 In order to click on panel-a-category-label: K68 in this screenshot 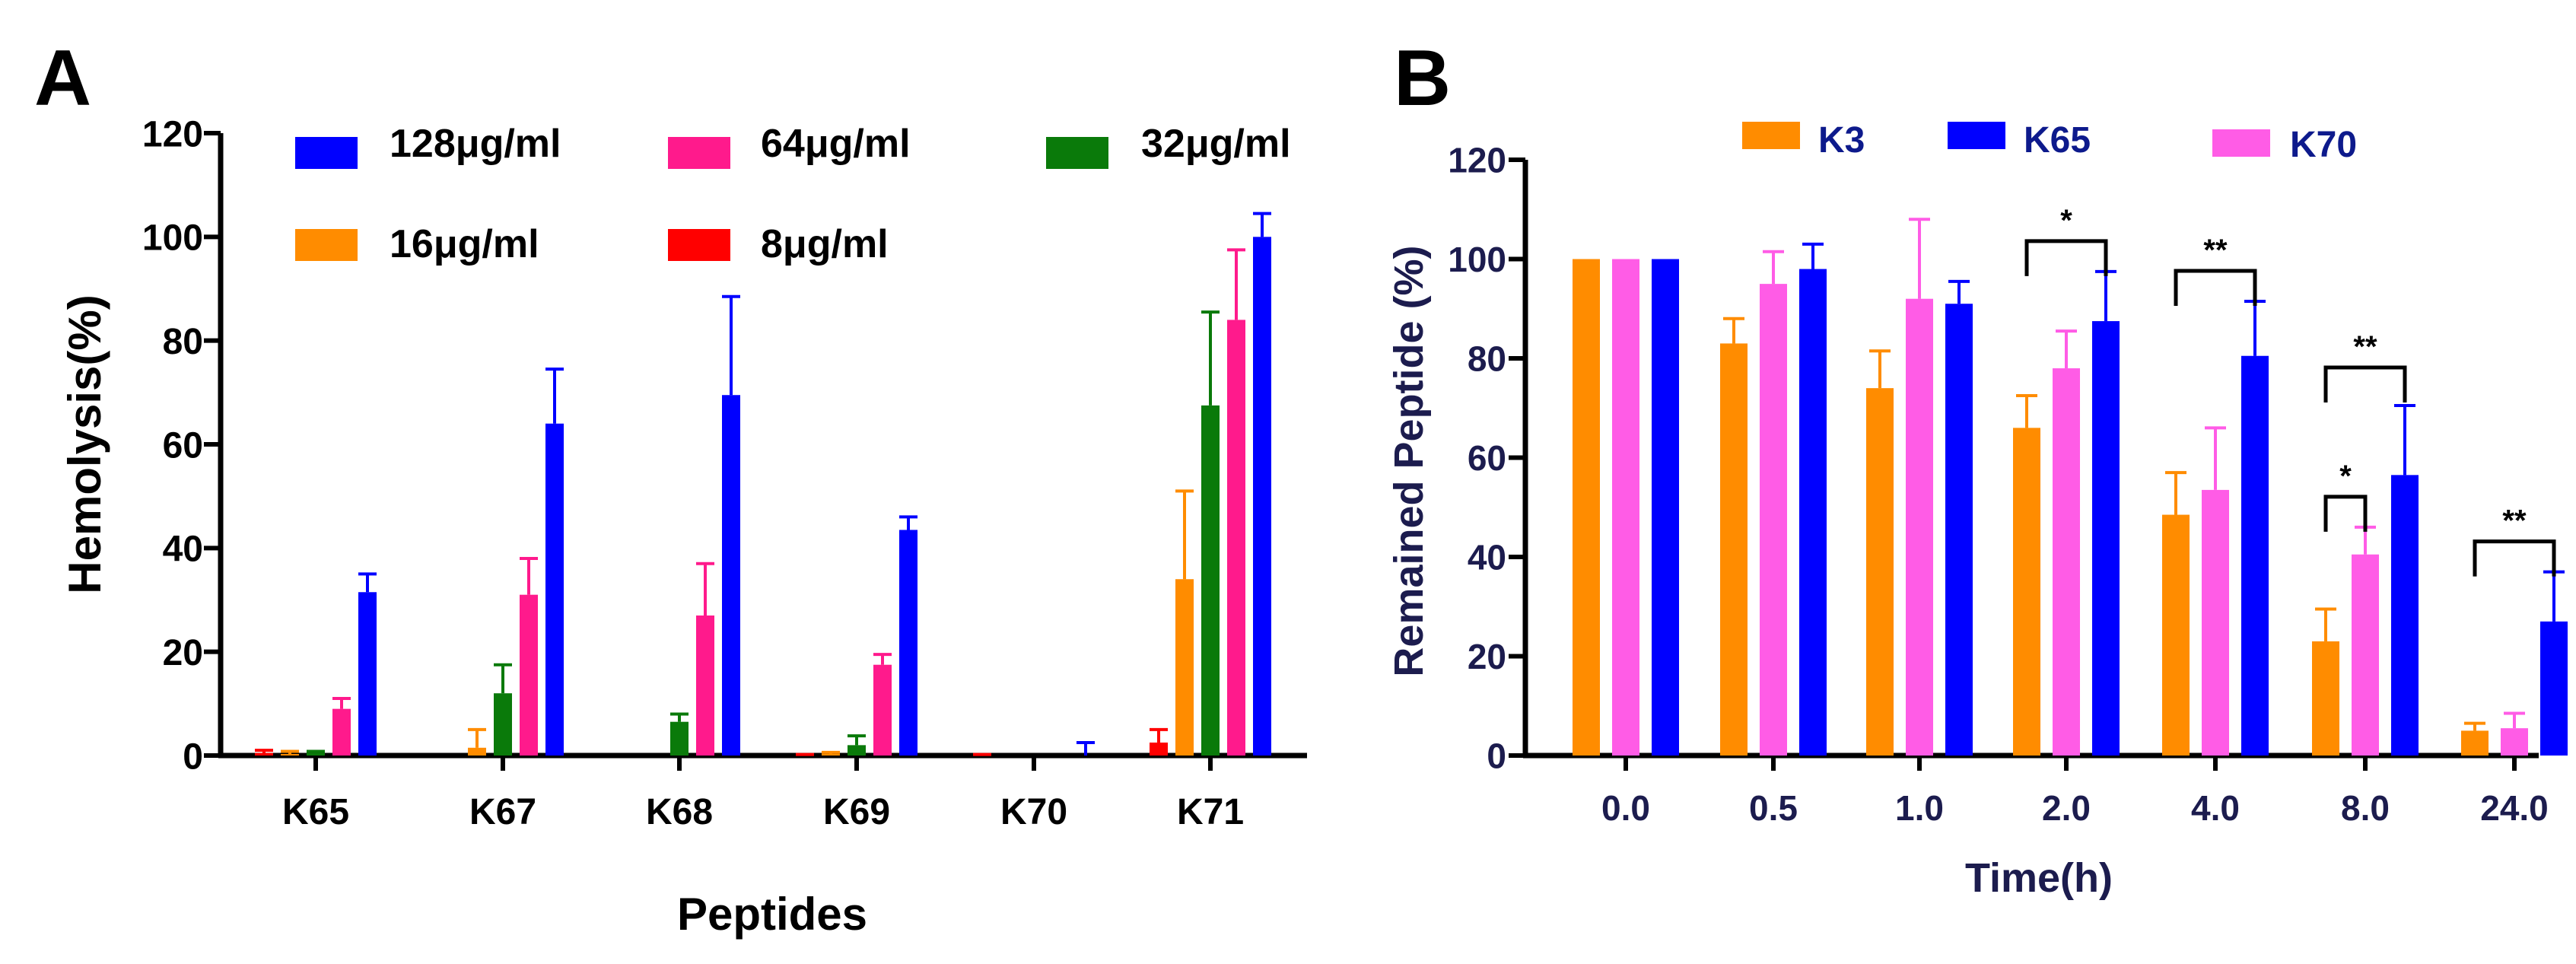, I will do `click(679, 812)`.